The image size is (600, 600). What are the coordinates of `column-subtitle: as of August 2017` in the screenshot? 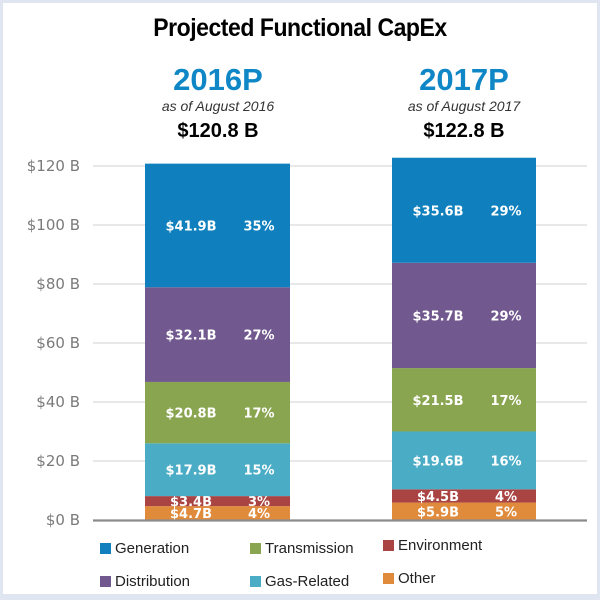 It's located at (464, 106).